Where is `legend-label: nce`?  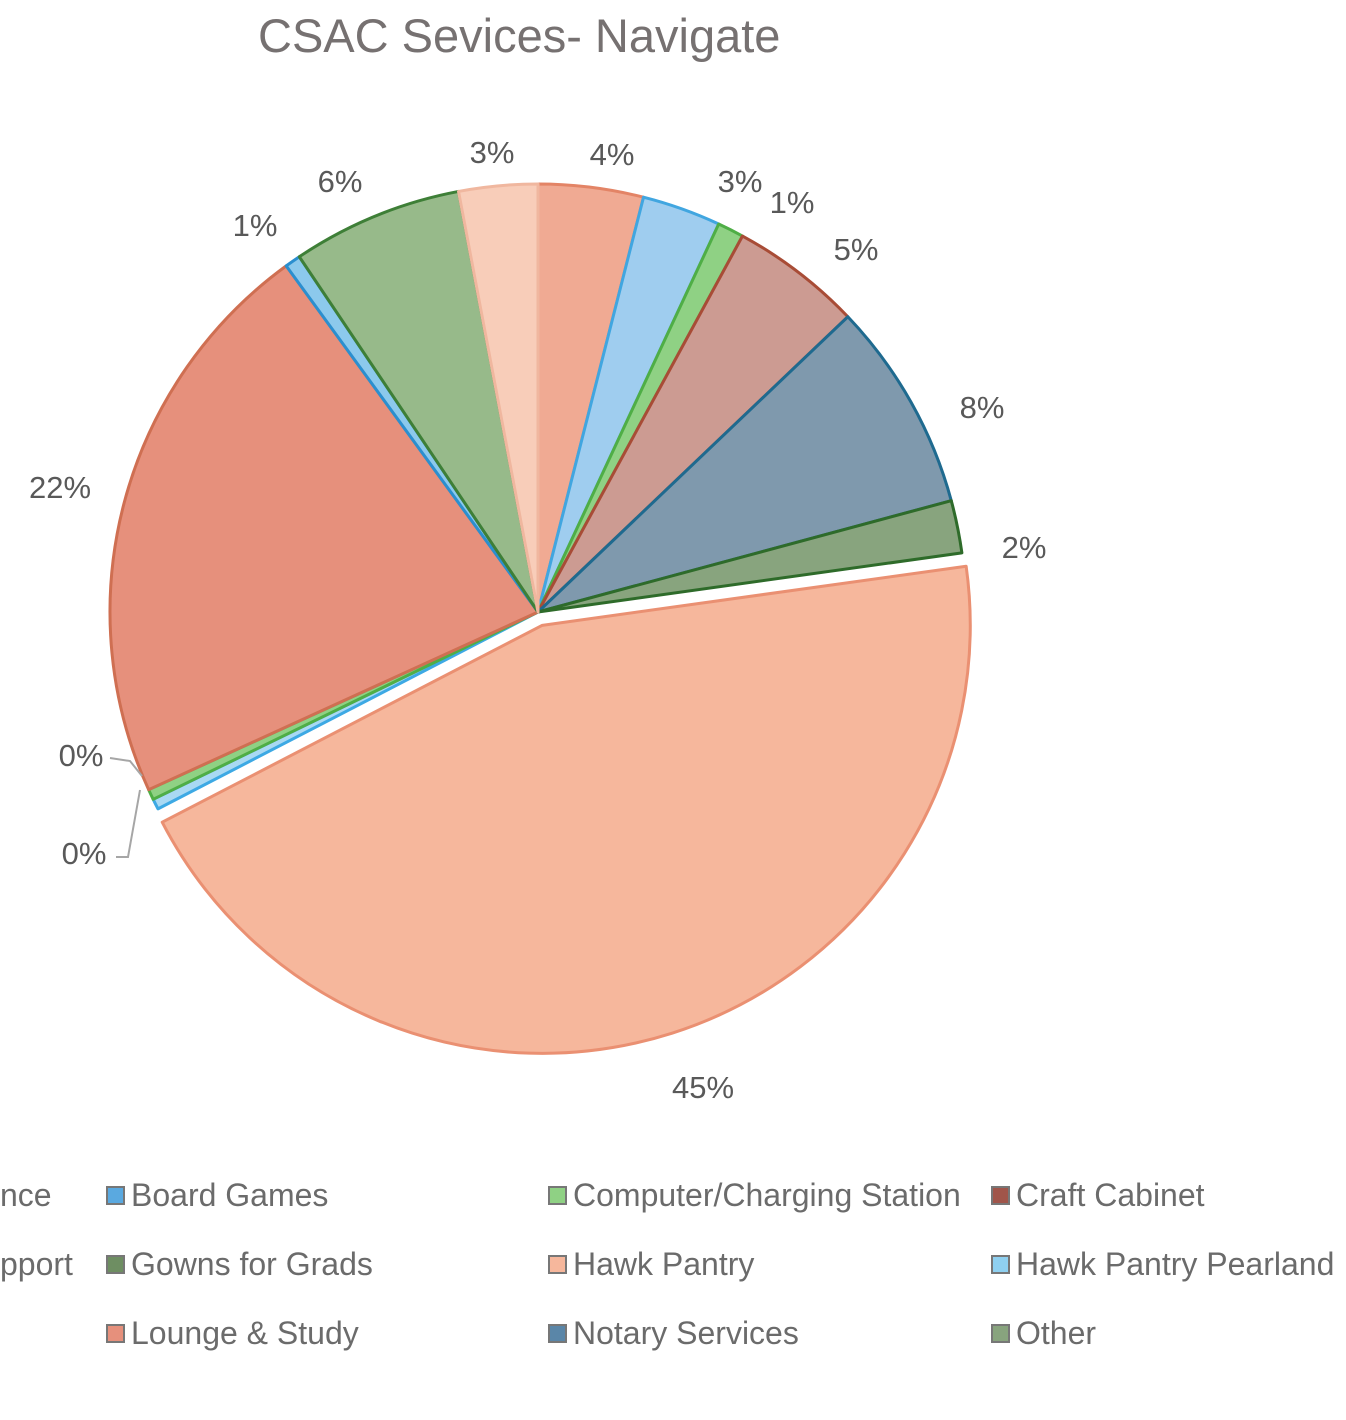
legend-label: nce is located at coordinates (26, 1195).